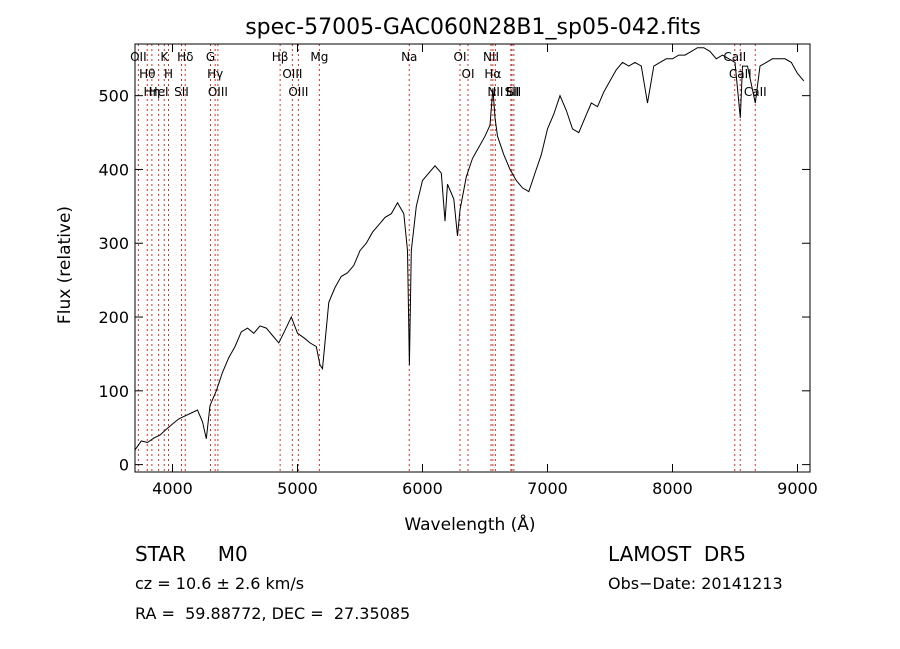 The image size is (900, 649). What do you see at coordinates (113, 243) in the screenshot?
I see `y-tick-label: 300` at bounding box center [113, 243].